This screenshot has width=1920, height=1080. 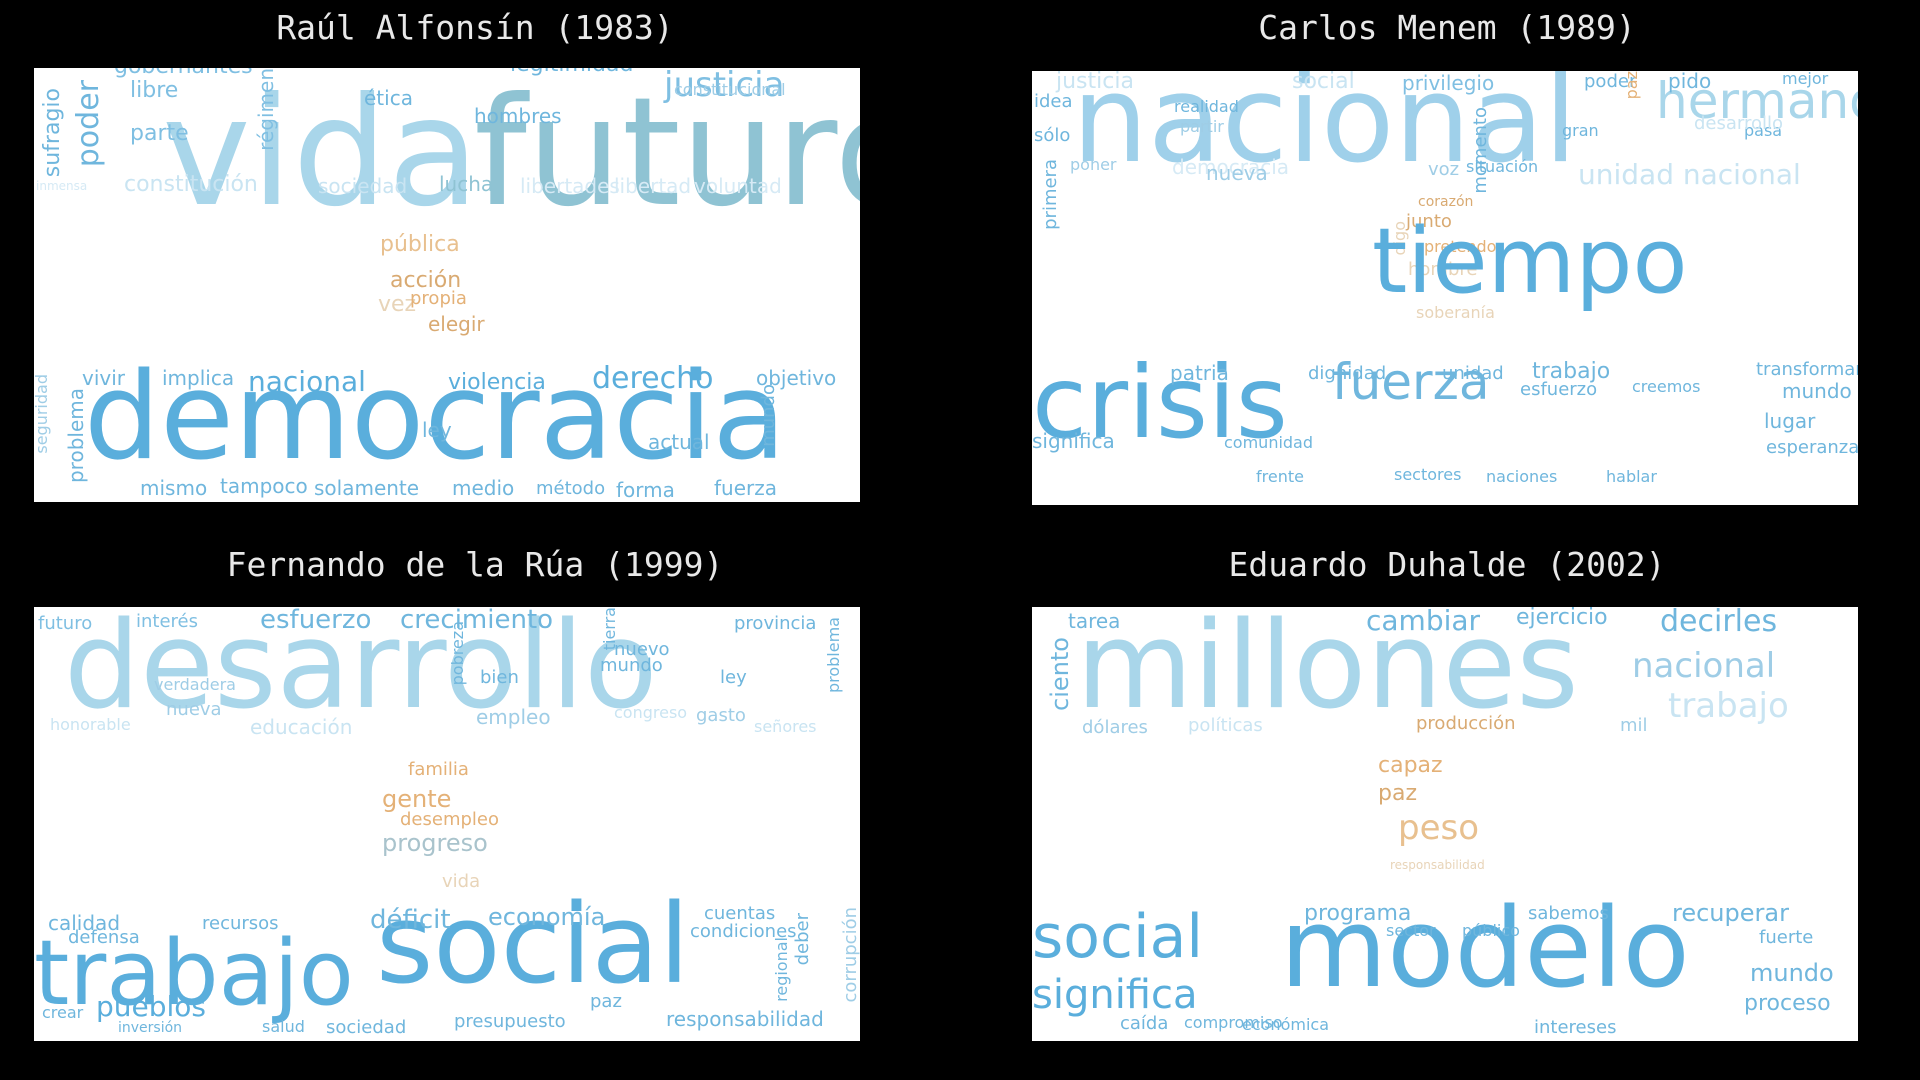 I want to click on wordcloud-word: privilegio, so click(x=1448, y=83).